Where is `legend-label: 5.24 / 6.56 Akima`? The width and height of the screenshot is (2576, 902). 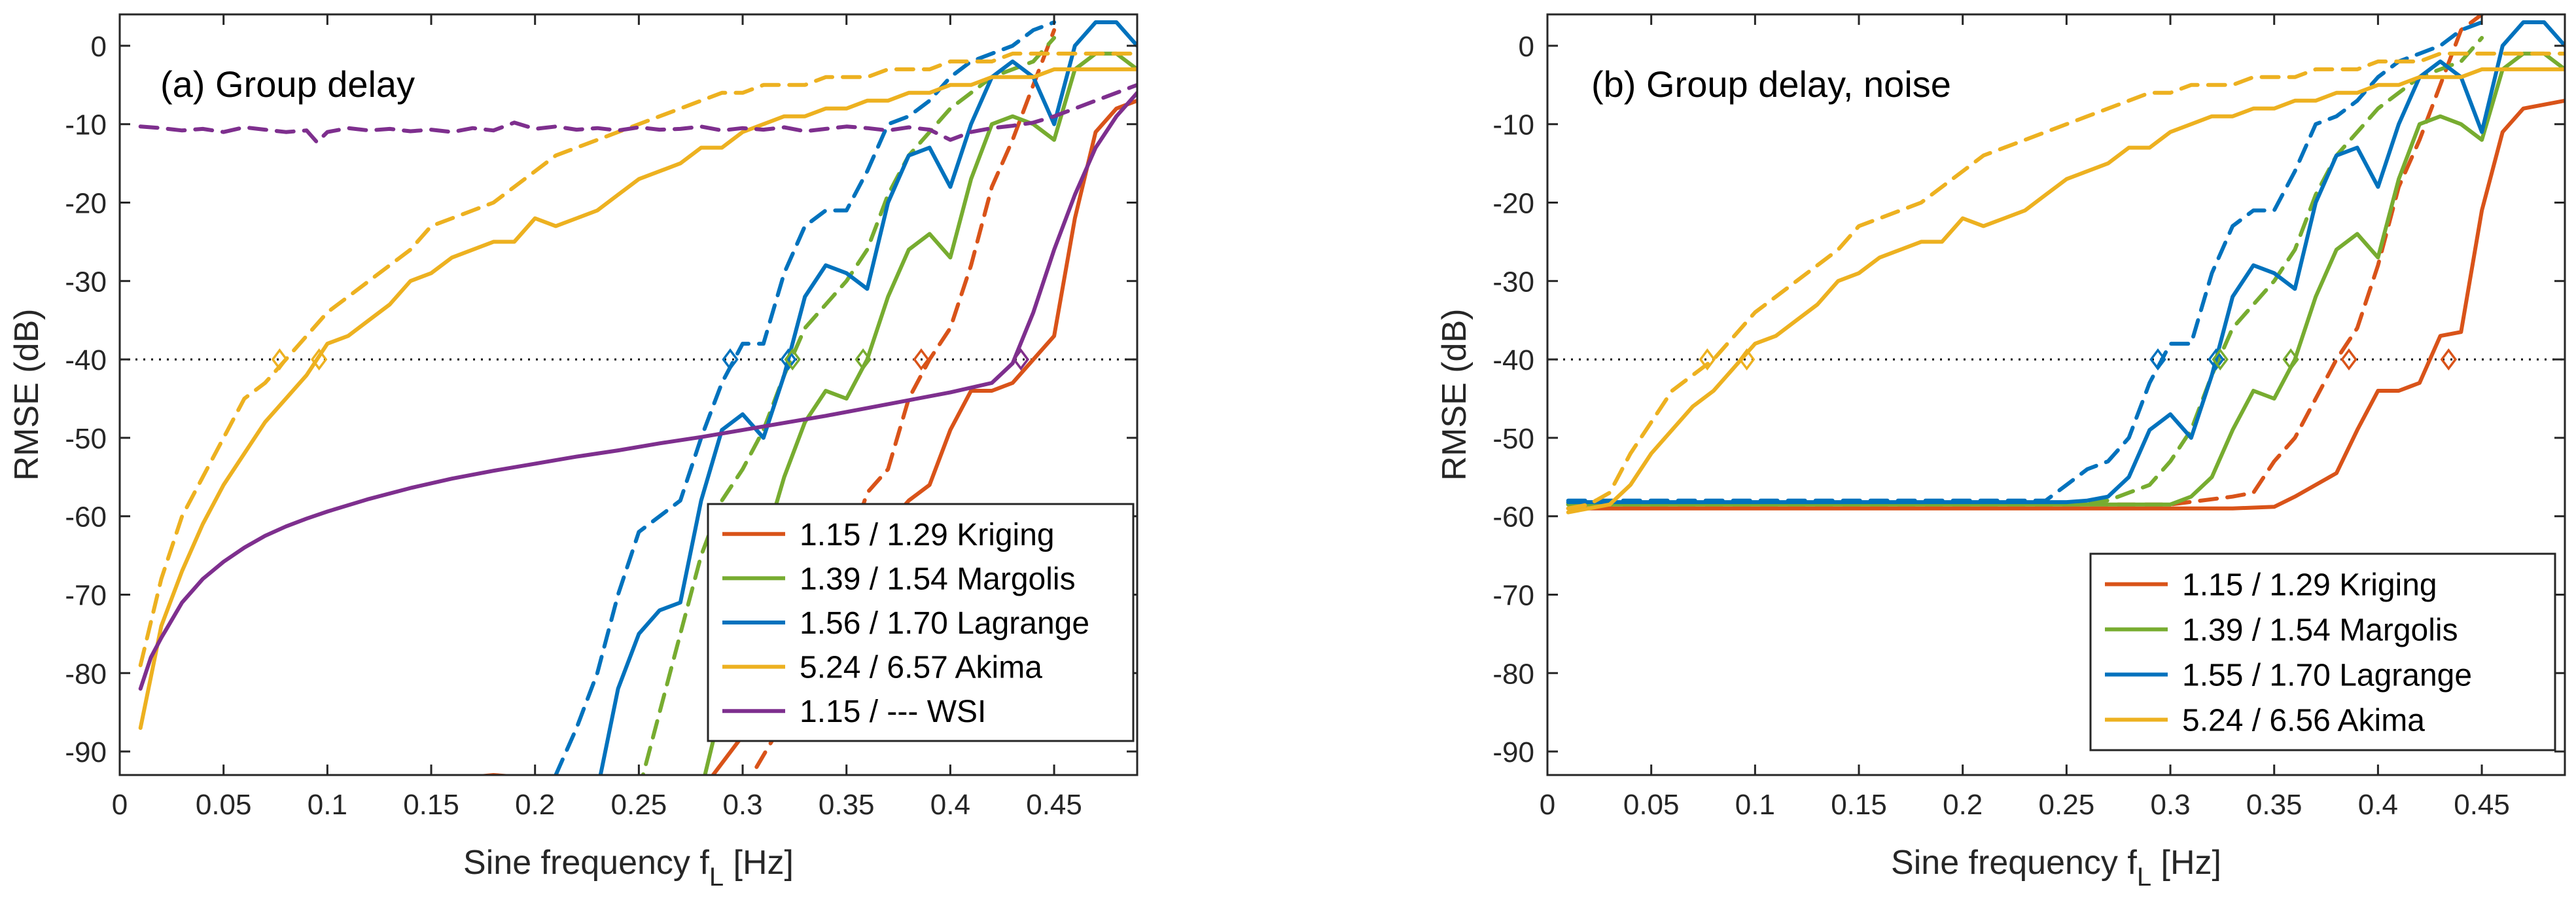
legend-label: 5.24 / 6.56 Akima is located at coordinates (2303, 721).